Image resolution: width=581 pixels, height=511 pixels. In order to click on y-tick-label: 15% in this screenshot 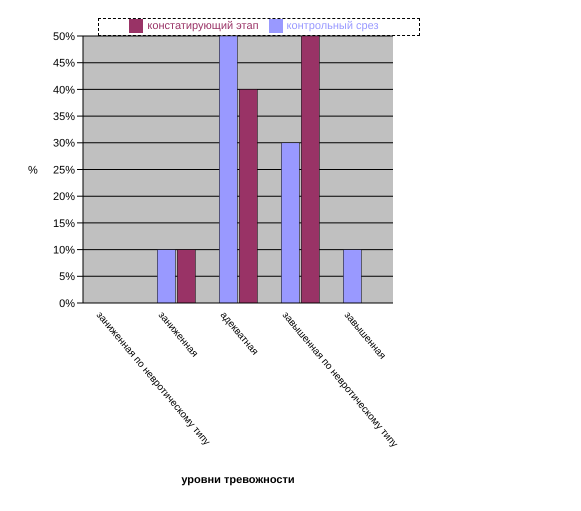, I will do `click(64, 224)`.